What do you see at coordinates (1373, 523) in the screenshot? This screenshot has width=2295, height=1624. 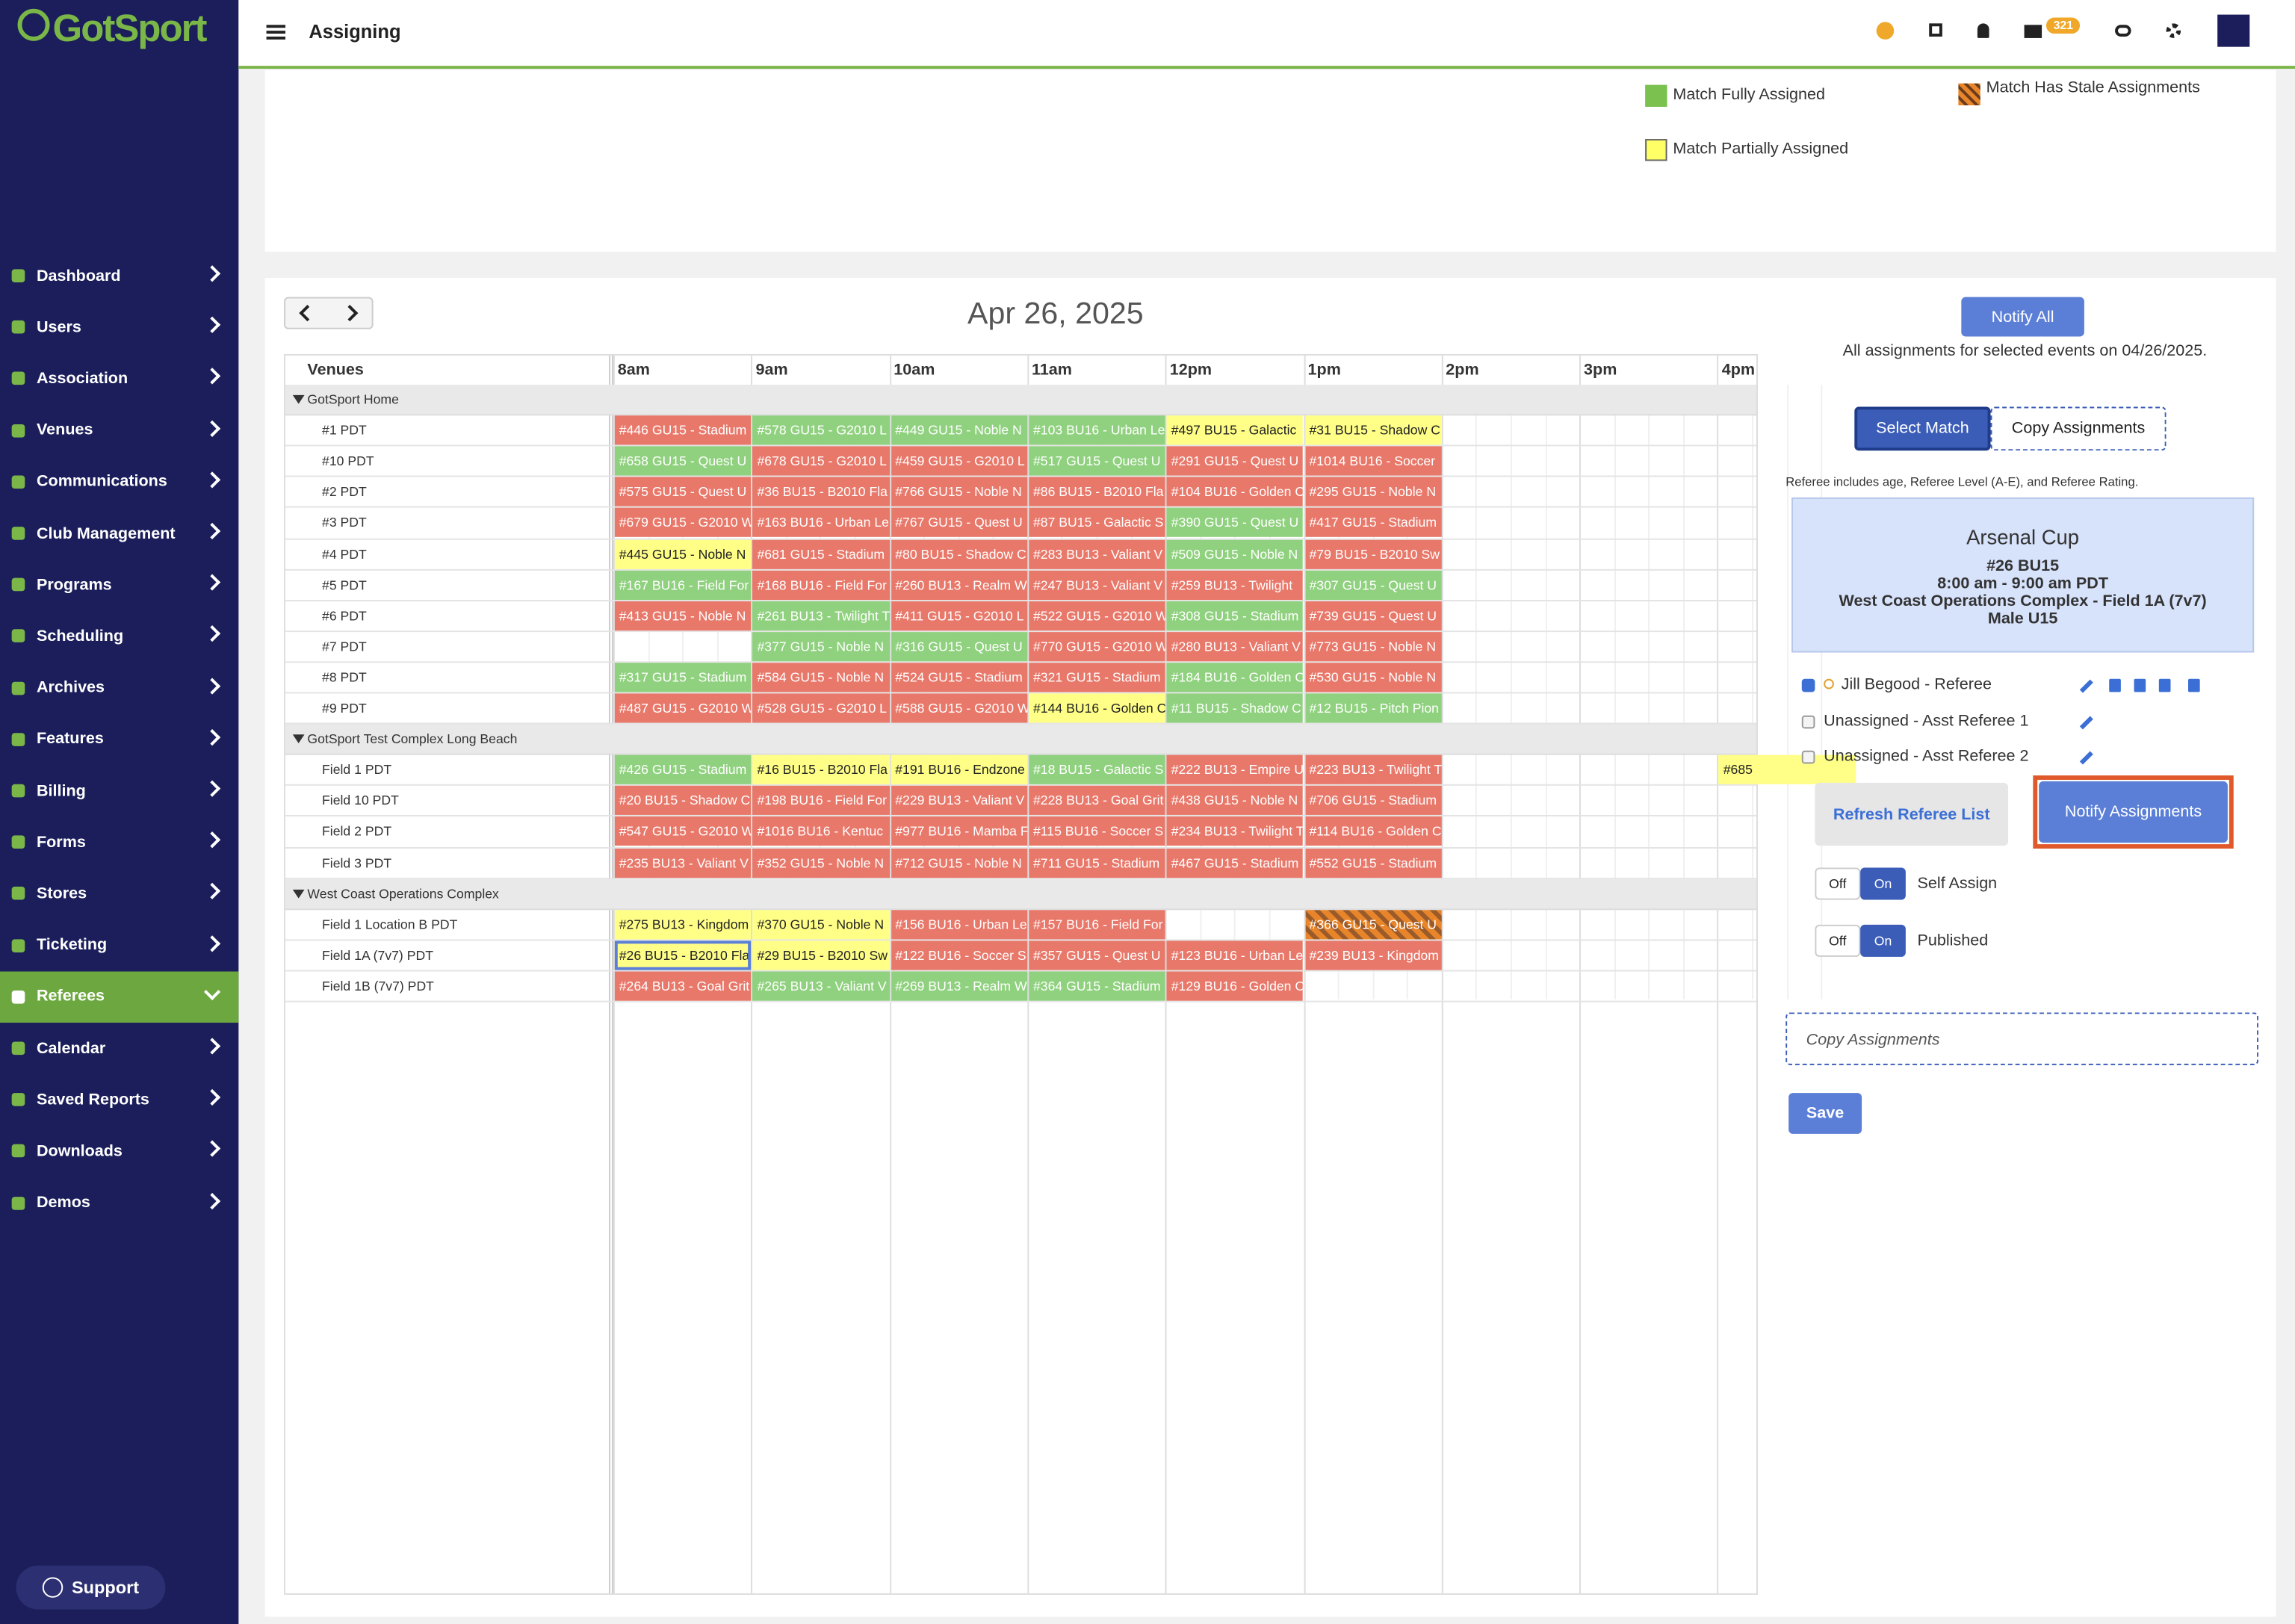 I see `match-cell: #417 GU15 - Stadium` at bounding box center [1373, 523].